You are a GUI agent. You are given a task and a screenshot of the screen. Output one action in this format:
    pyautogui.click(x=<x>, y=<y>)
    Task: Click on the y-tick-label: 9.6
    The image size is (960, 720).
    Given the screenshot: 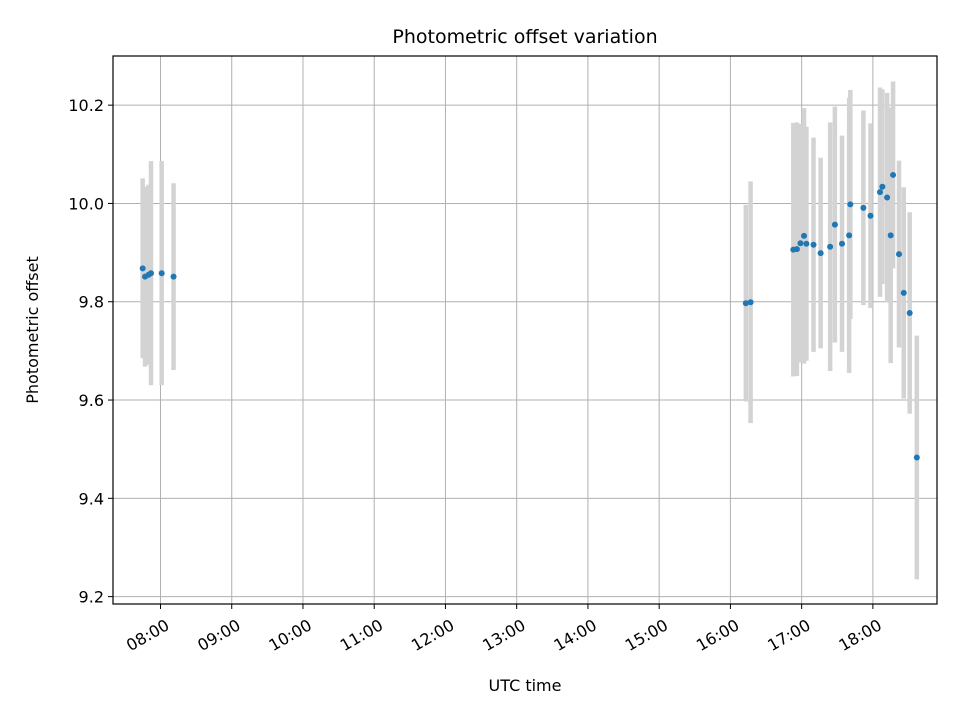 What is the action you would take?
    pyautogui.click(x=91, y=400)
    